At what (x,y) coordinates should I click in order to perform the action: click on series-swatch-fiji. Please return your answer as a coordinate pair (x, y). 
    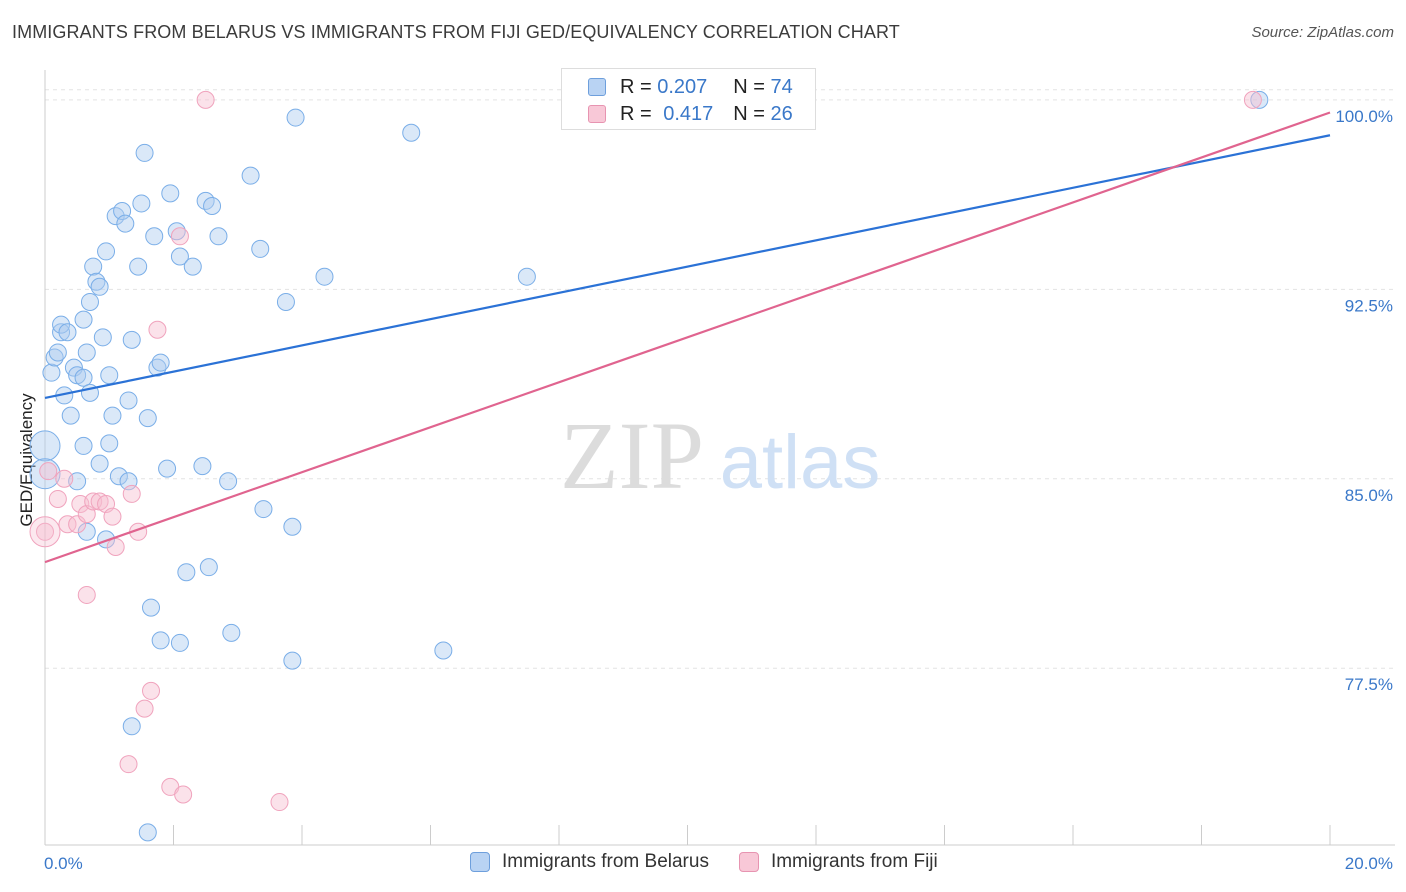
    Looking at the image, I should click on (748, 862).